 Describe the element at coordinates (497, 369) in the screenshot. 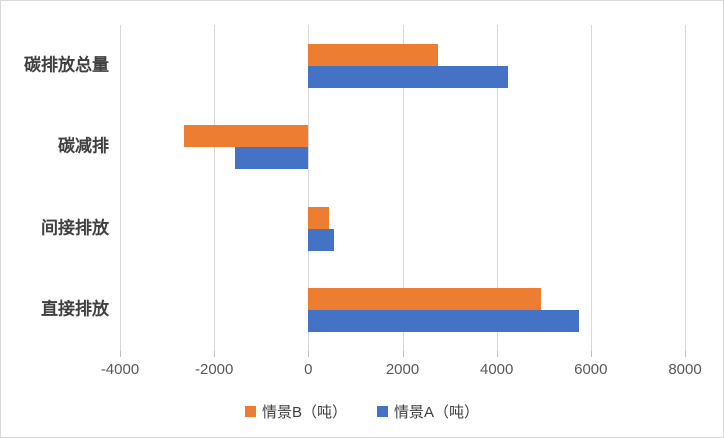

I see `x-tick-label-4000: 4000` at that location.